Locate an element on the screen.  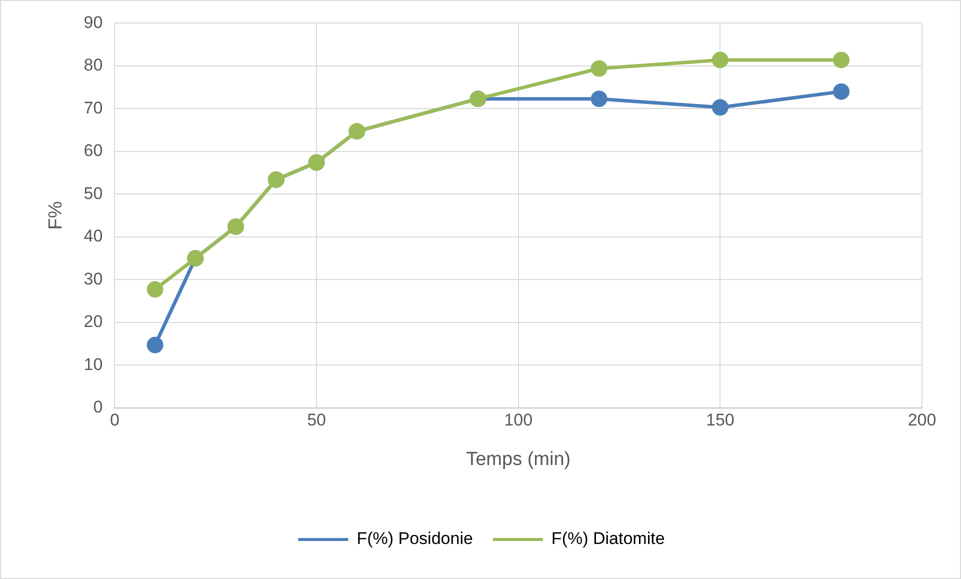
x-tick-label: 150 is located at coordinates (720, 420).